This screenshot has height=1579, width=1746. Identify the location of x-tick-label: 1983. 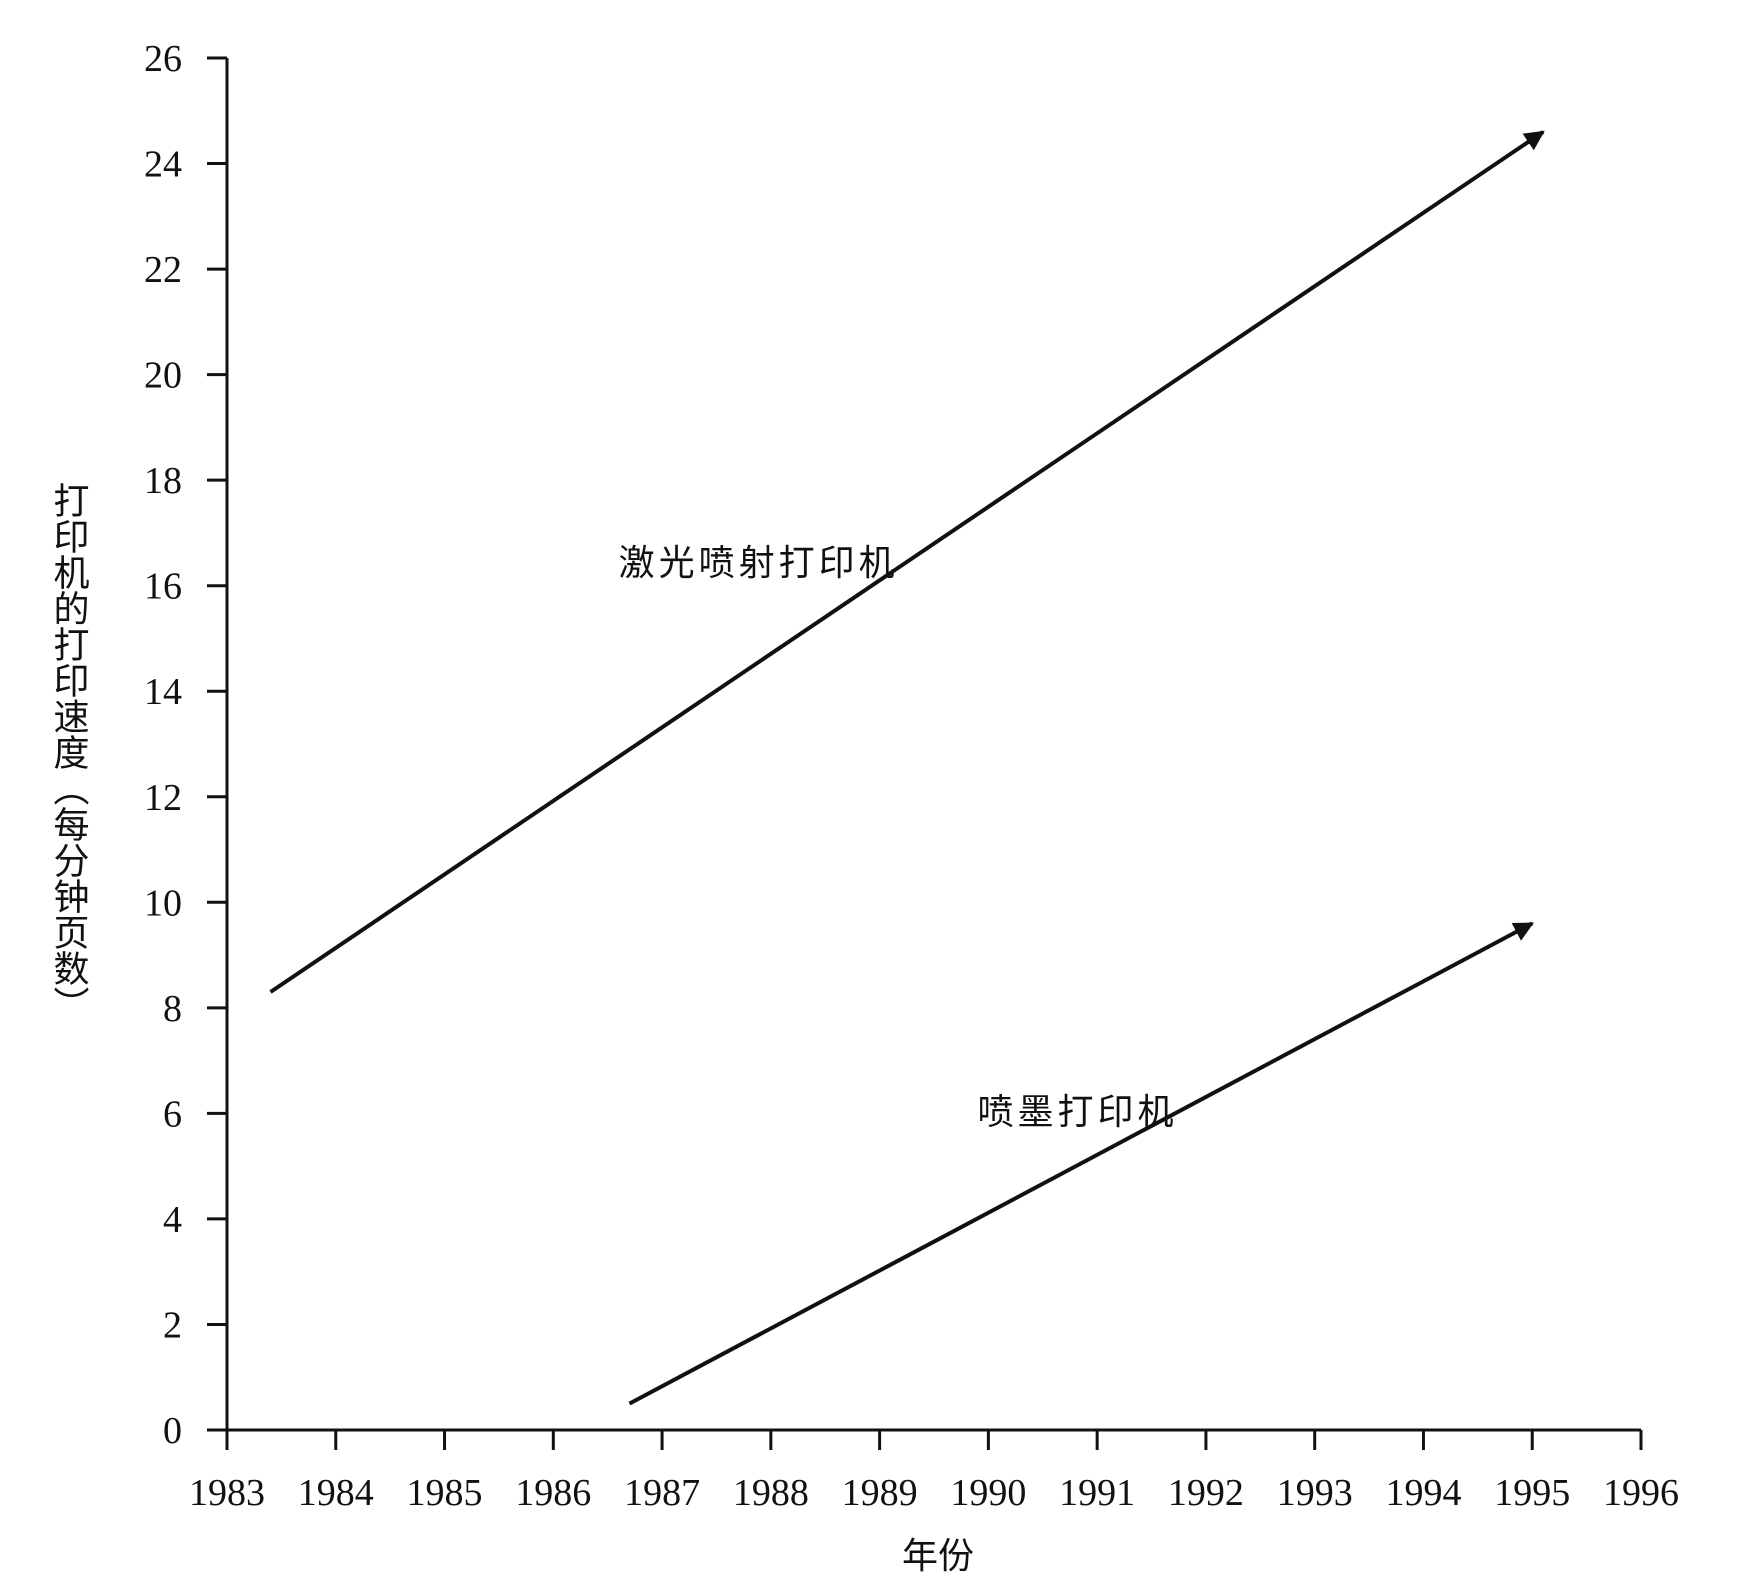
(227, 1493).